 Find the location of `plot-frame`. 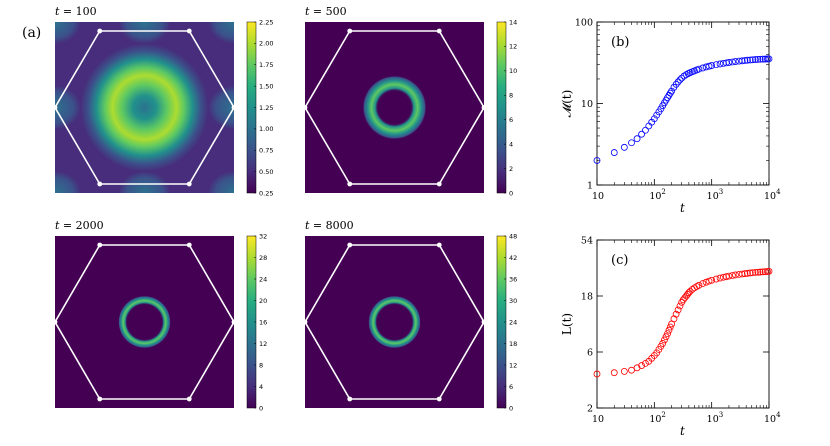

plot-frame is located at coordinates (683, 324).